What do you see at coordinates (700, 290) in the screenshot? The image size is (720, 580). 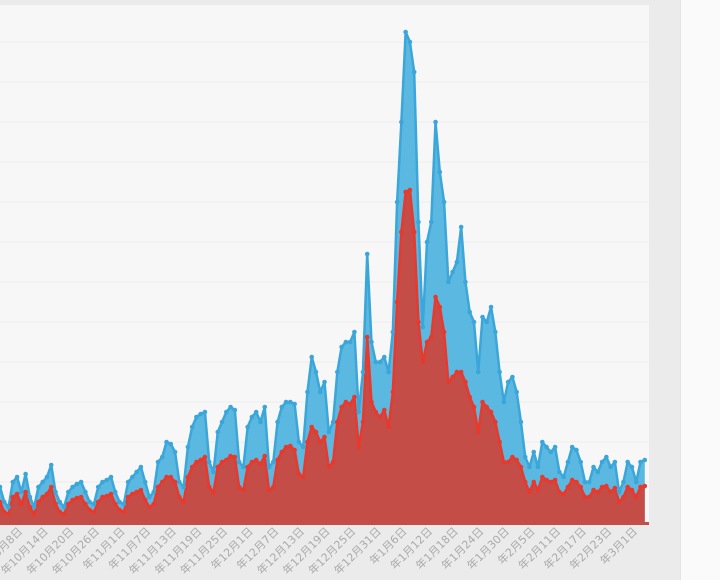 I see `side-panel` at bounding box center [700, 290].